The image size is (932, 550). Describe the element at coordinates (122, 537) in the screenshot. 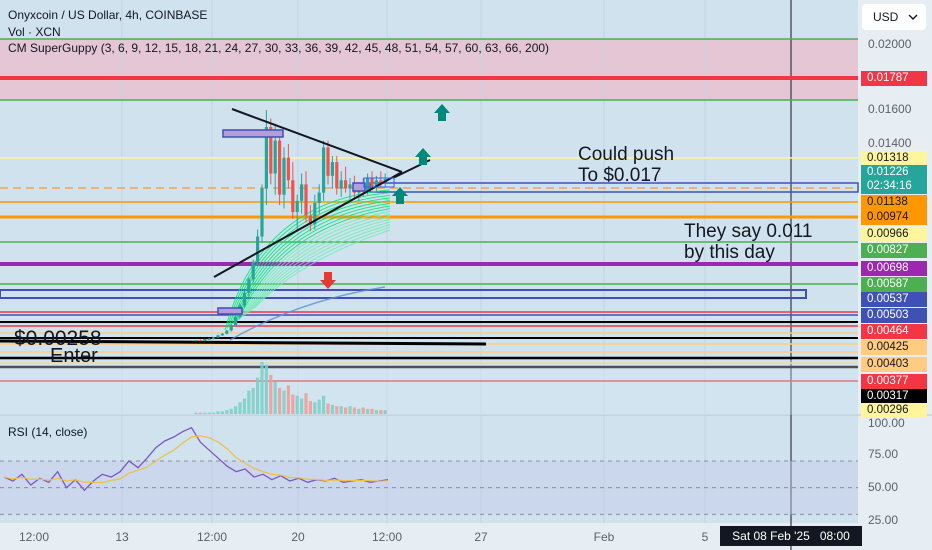

I see `time-label: 13` at that location.